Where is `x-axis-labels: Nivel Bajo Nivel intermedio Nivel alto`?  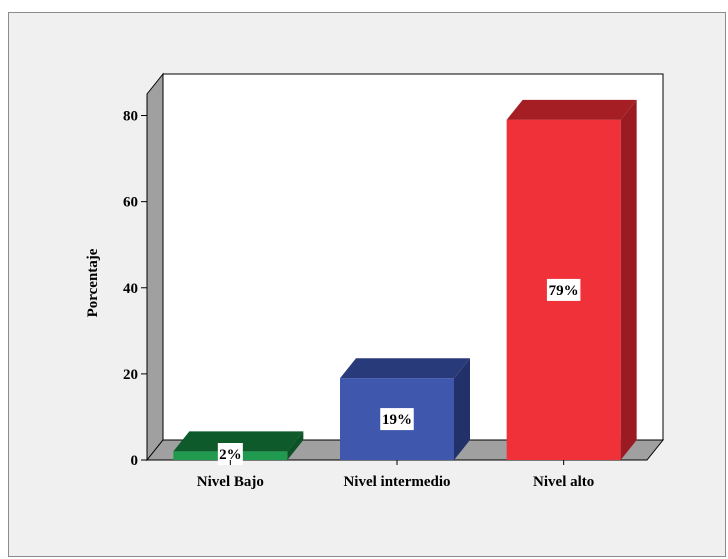
x-axis-labels: Nivel Bajo Nivel intermedio Nivel alto is located at coordinates (395, 475).